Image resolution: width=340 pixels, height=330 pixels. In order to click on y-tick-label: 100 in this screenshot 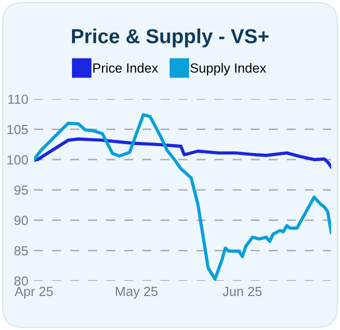, I will do `click(17, 160)`.